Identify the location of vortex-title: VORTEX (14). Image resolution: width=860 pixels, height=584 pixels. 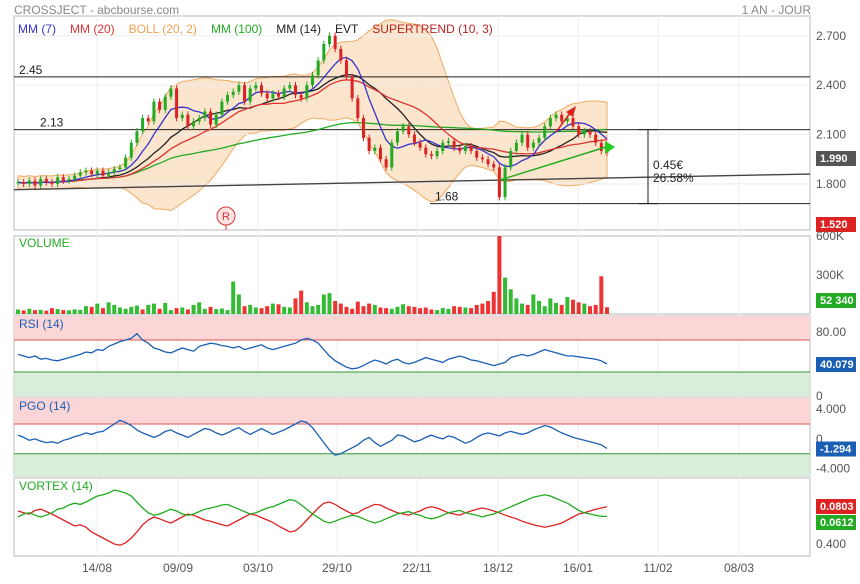
(56, 486).